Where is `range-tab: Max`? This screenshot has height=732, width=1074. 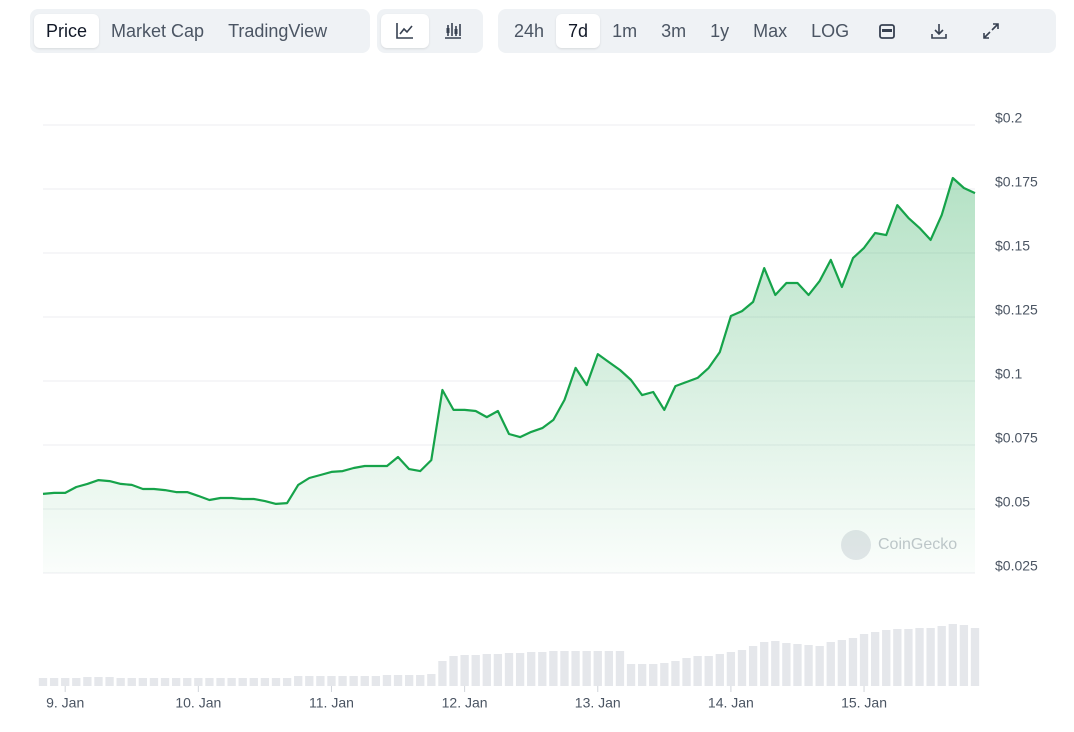 range-tab: Max is located at coordinates (770, 30).